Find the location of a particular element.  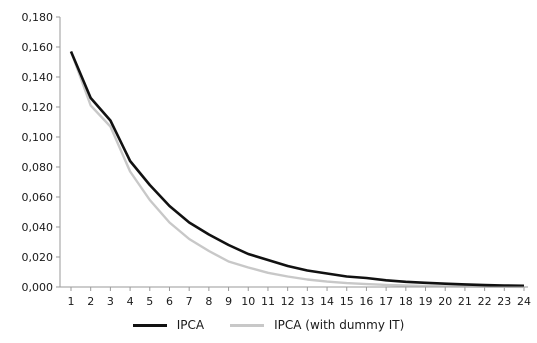

y-tick-label: 0,160 is located at coordinates (38, 47).